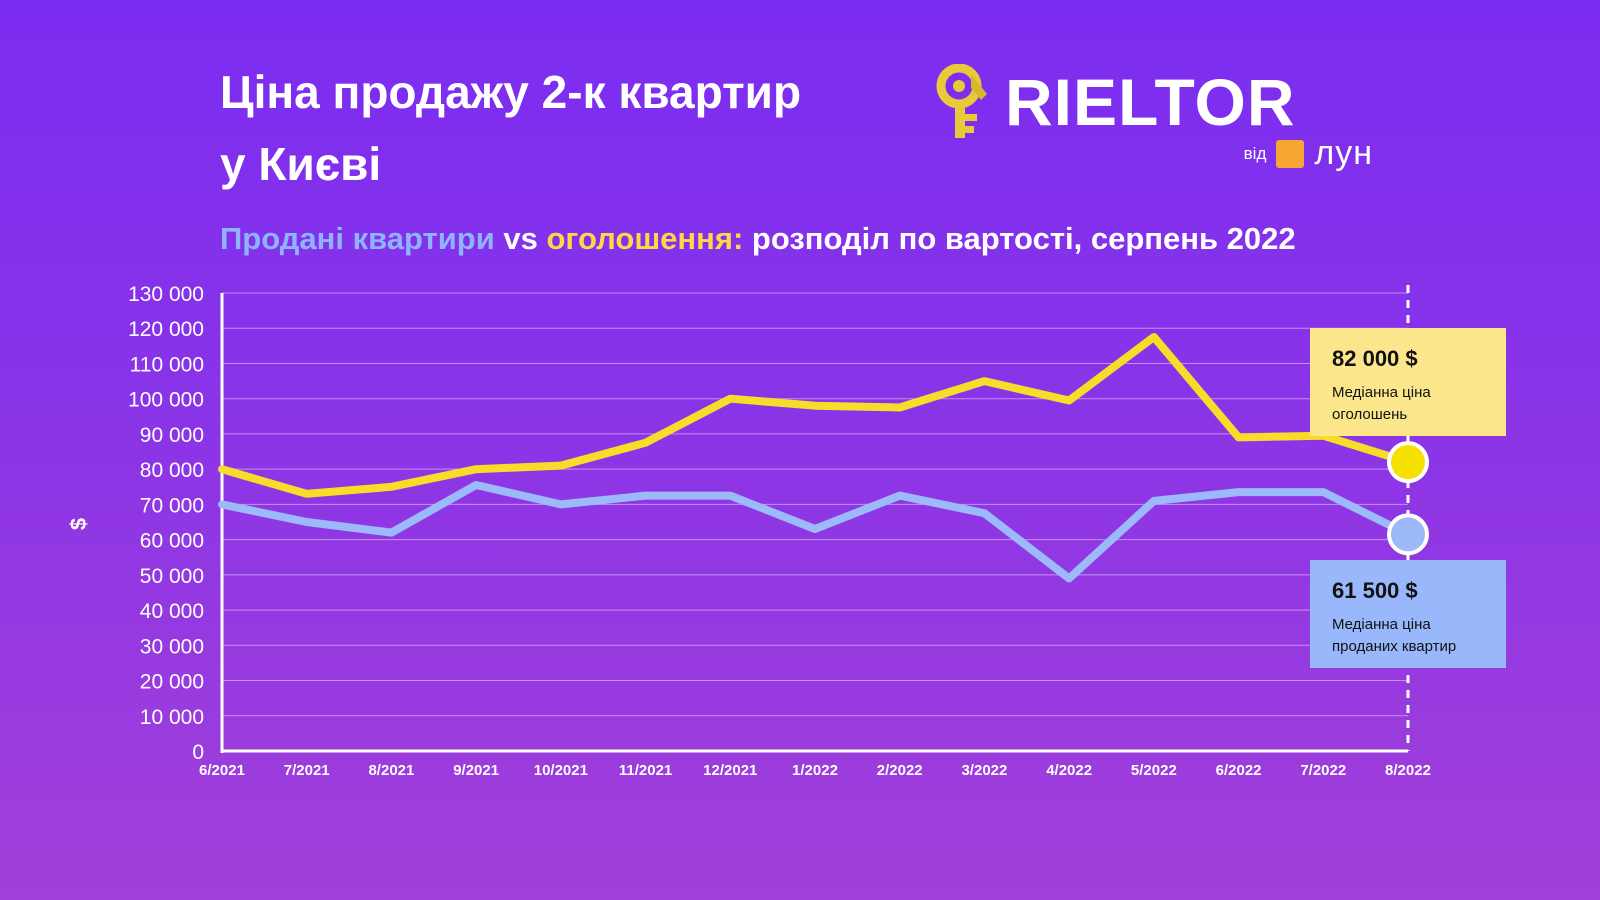 The width and height of the screenshot is (1600, 900). I want to click on series-line-sold, so click(815, 532).